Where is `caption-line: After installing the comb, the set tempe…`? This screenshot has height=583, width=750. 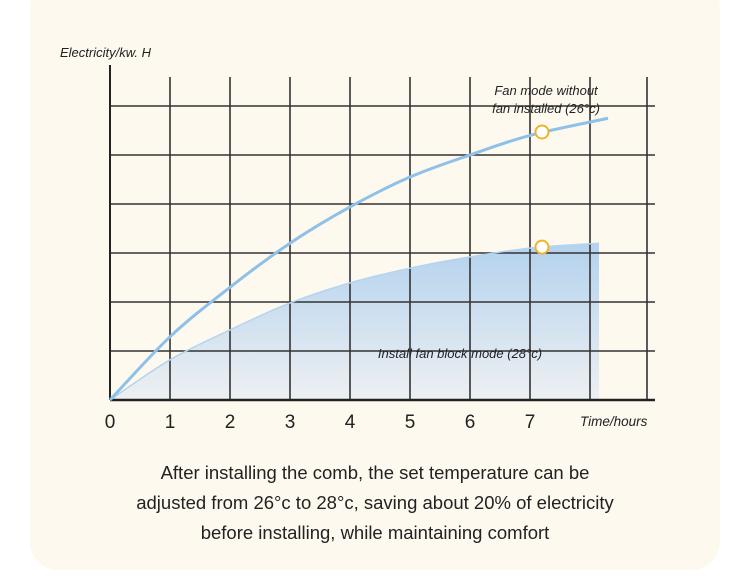 caption-line: After installing the comb, the set tempe… is located at coordinates (375, 472).